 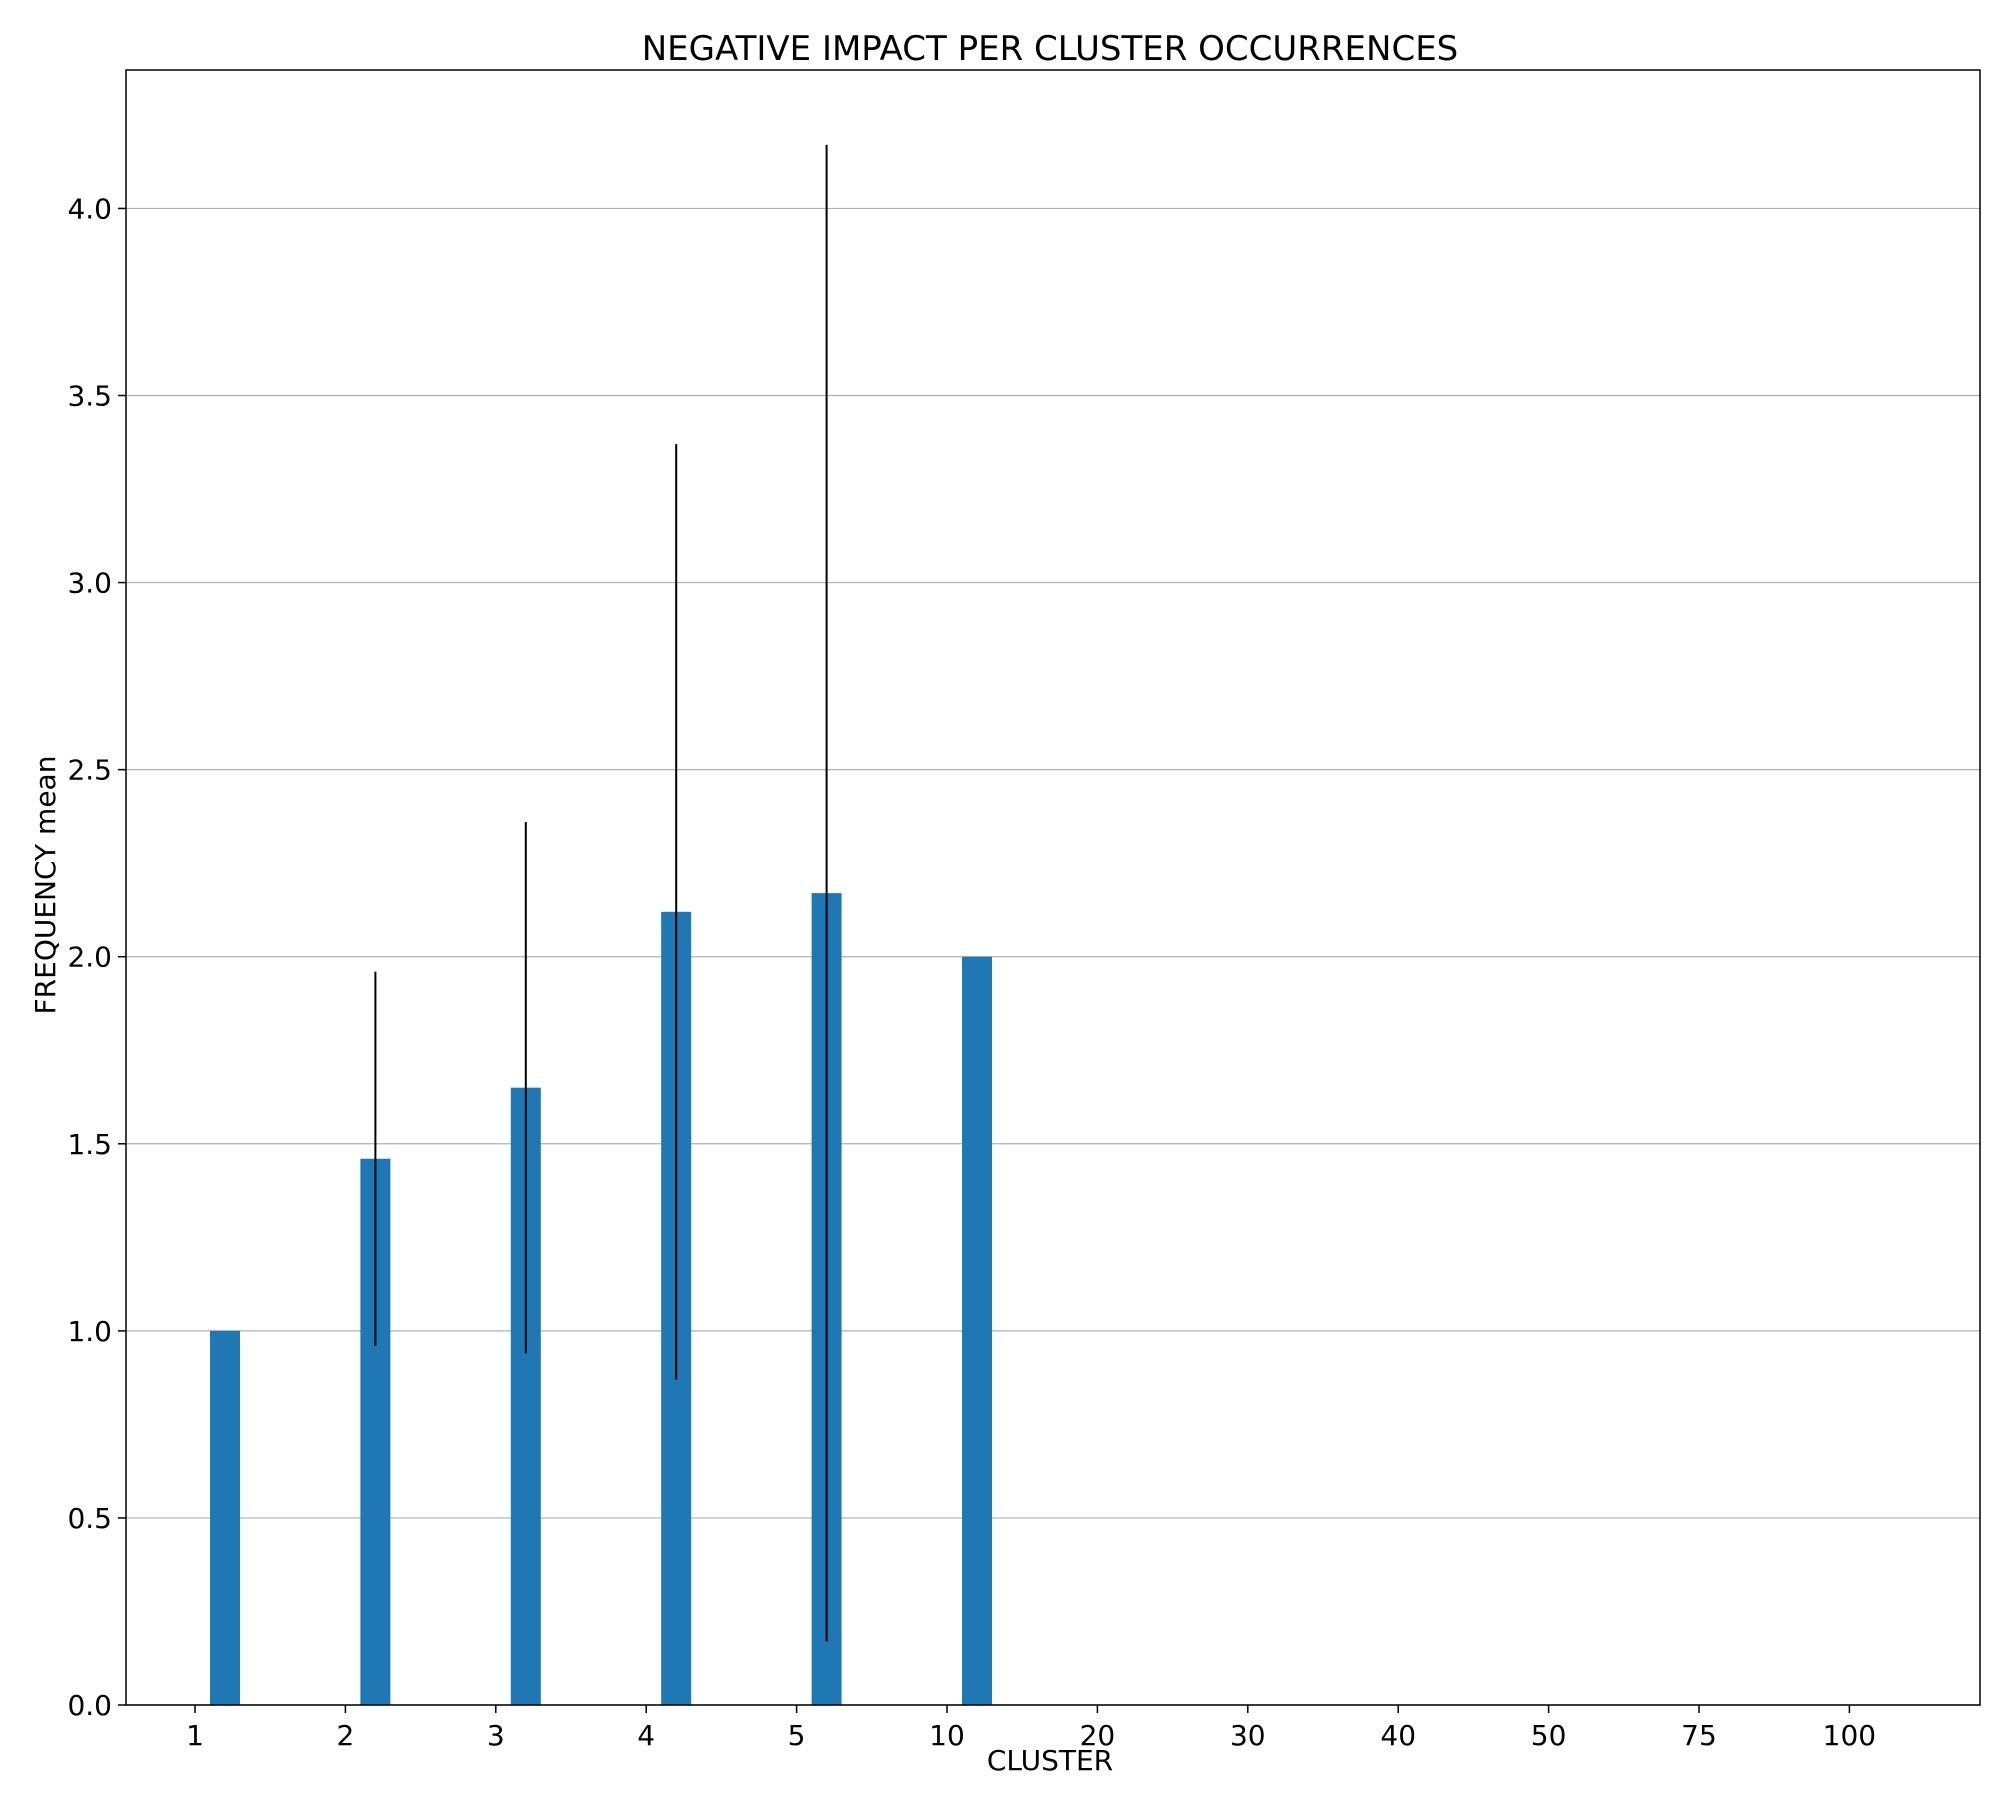 I want to click on x-tick-label: 10, so click(x=947, y=1735).